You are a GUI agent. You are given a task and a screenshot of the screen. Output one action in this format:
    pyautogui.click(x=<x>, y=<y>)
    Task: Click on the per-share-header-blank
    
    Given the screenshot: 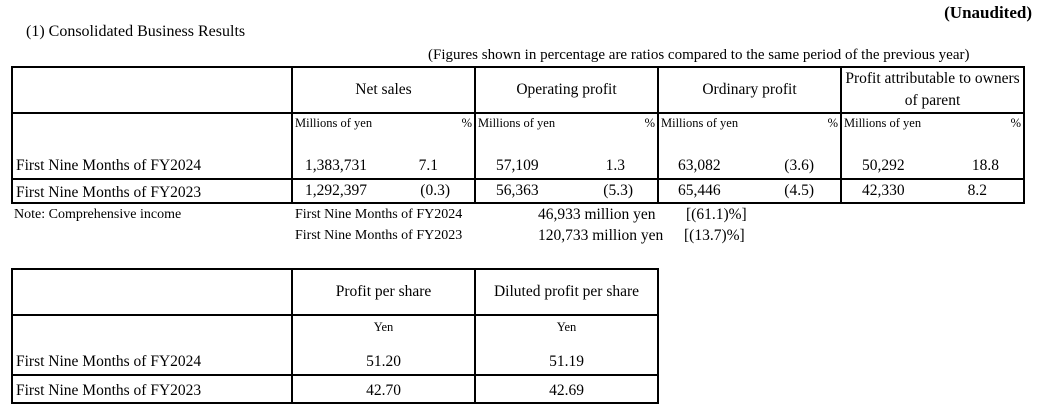 What is the action you would take?
    pyautogui.click(x=152, y=292)
    